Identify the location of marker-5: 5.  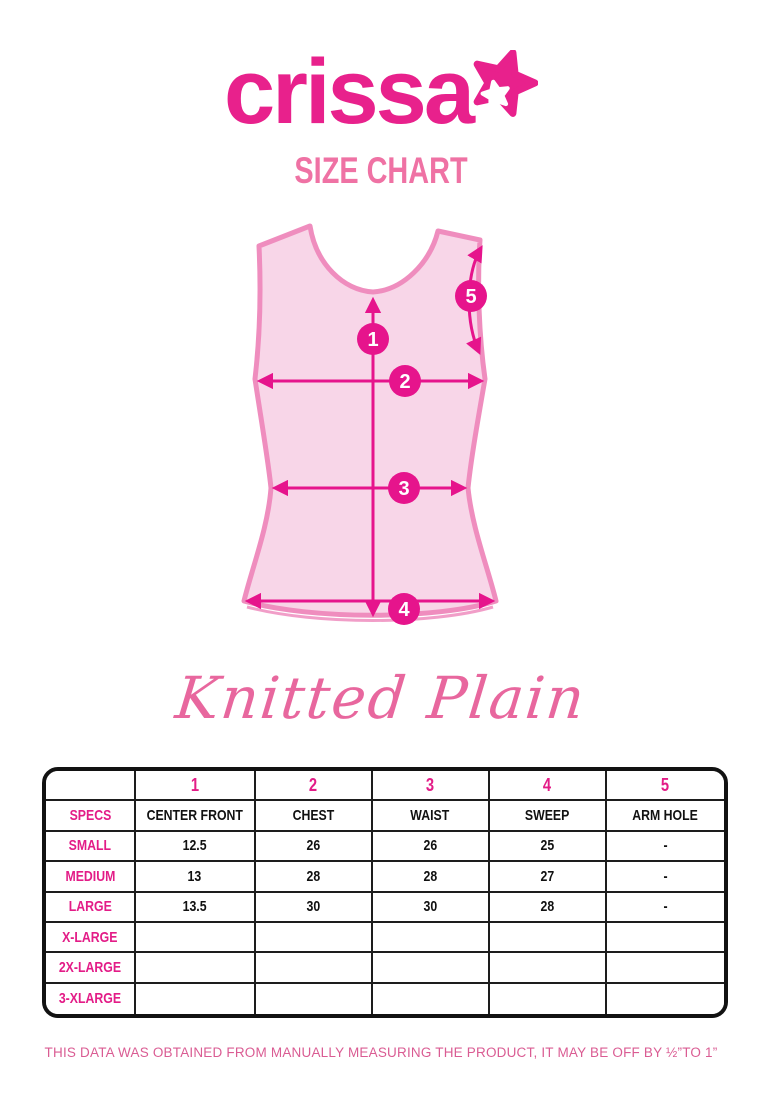
(471, 296).